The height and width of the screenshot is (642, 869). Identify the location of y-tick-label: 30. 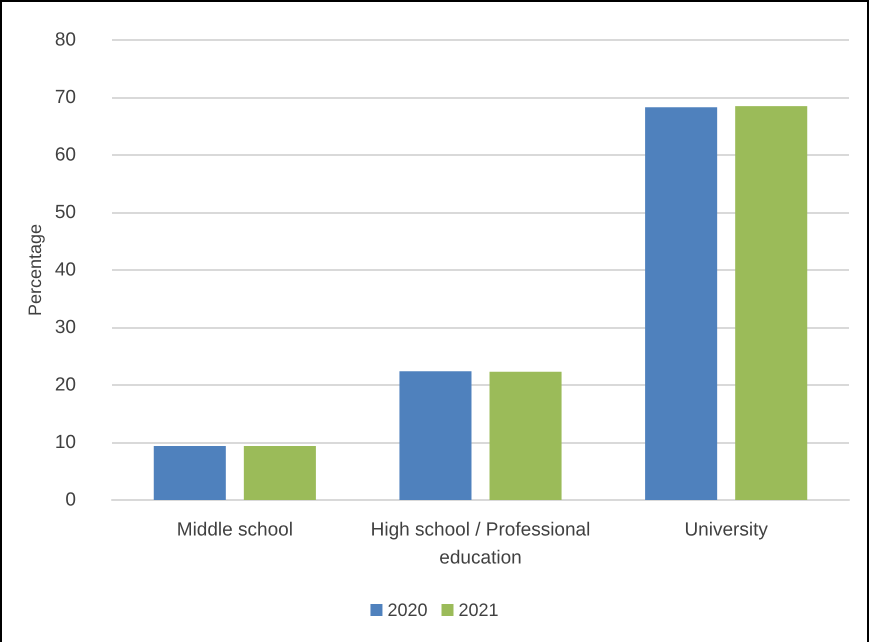
(65, 327).